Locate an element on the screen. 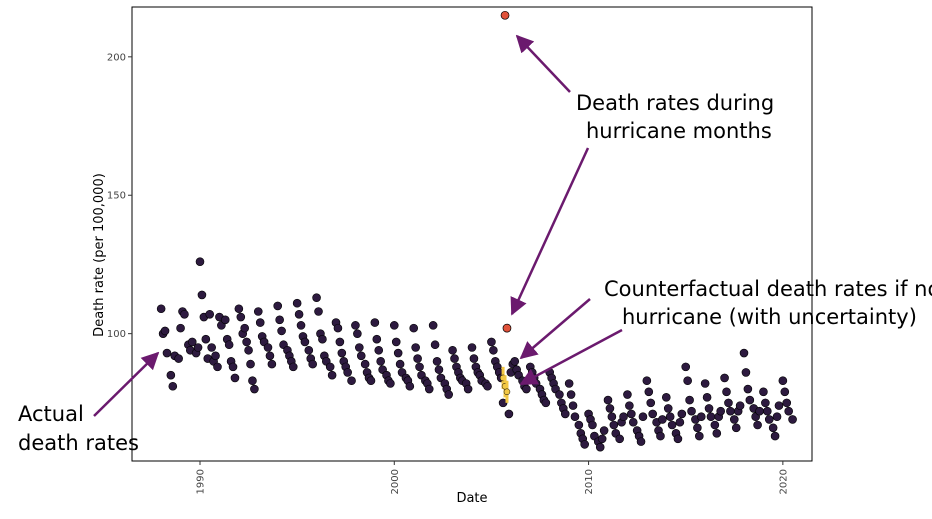 This screenshot has height=519, width=932. annotation-hurricane-months-line-2: hurricane months is located at coordinates (679, 131).